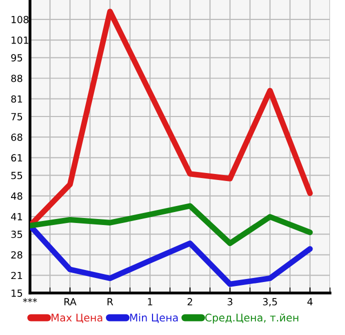  I want to click on y-tick-label: 108, so click(20, 20).